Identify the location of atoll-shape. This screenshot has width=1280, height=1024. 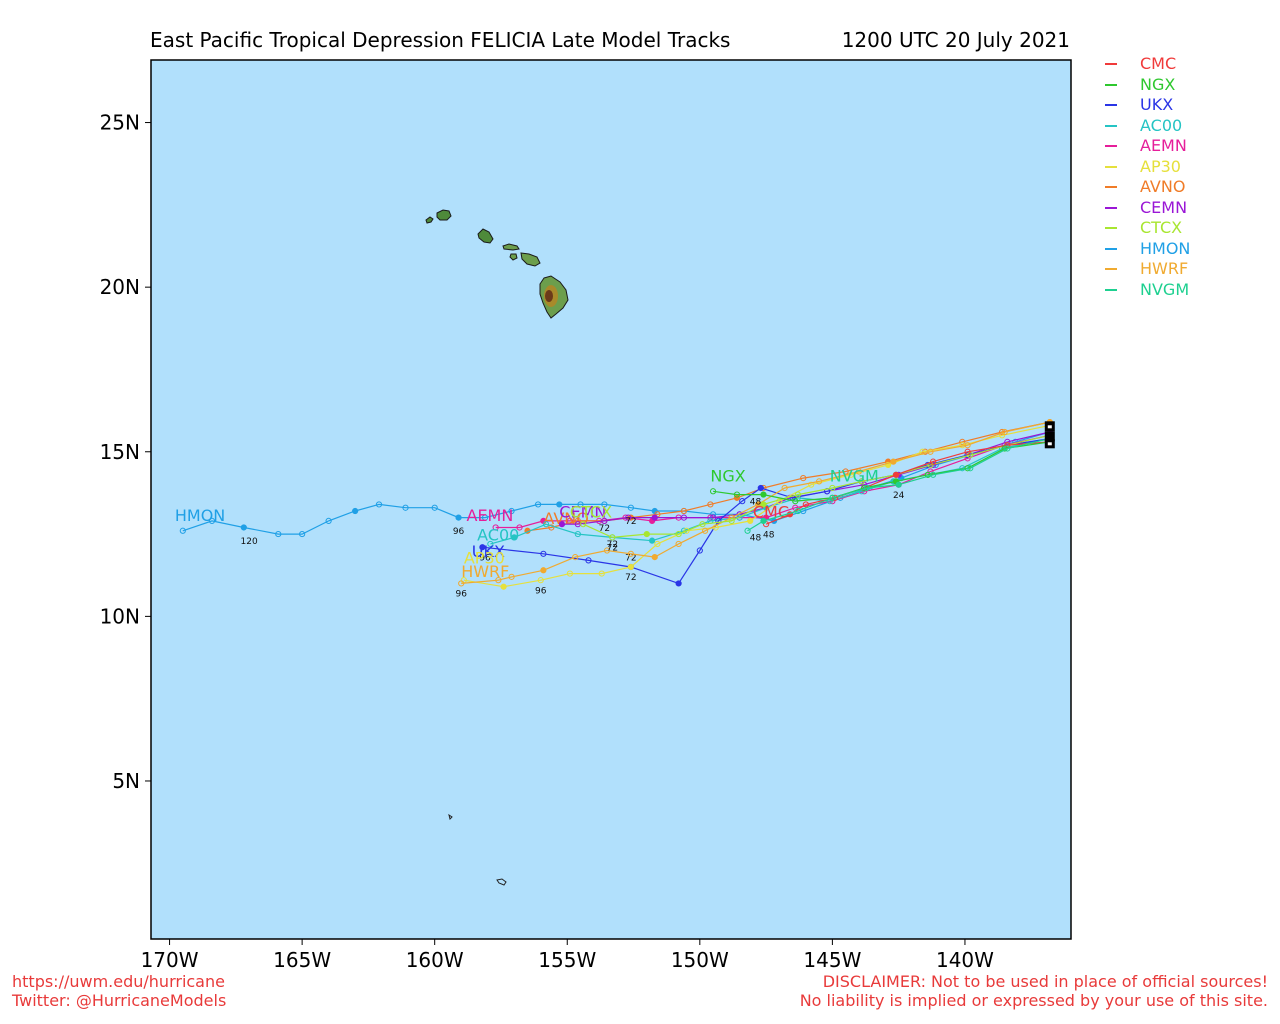
(501, 882).